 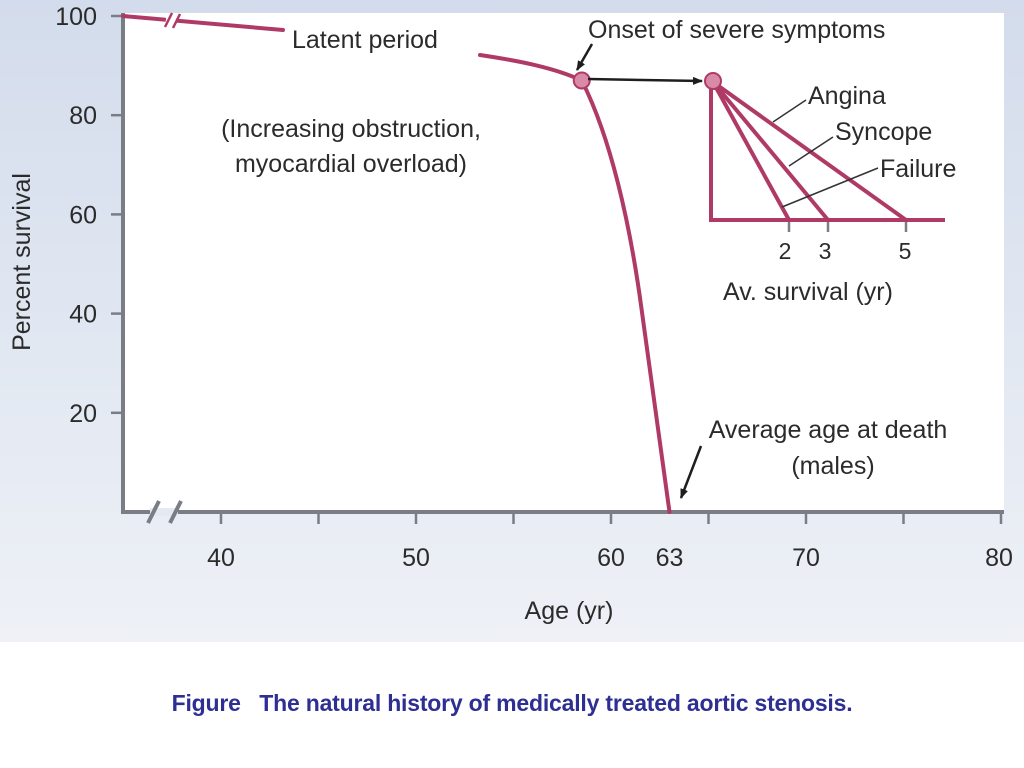 I want to click on y-tick-label: 20, so click(x=83, y=414).